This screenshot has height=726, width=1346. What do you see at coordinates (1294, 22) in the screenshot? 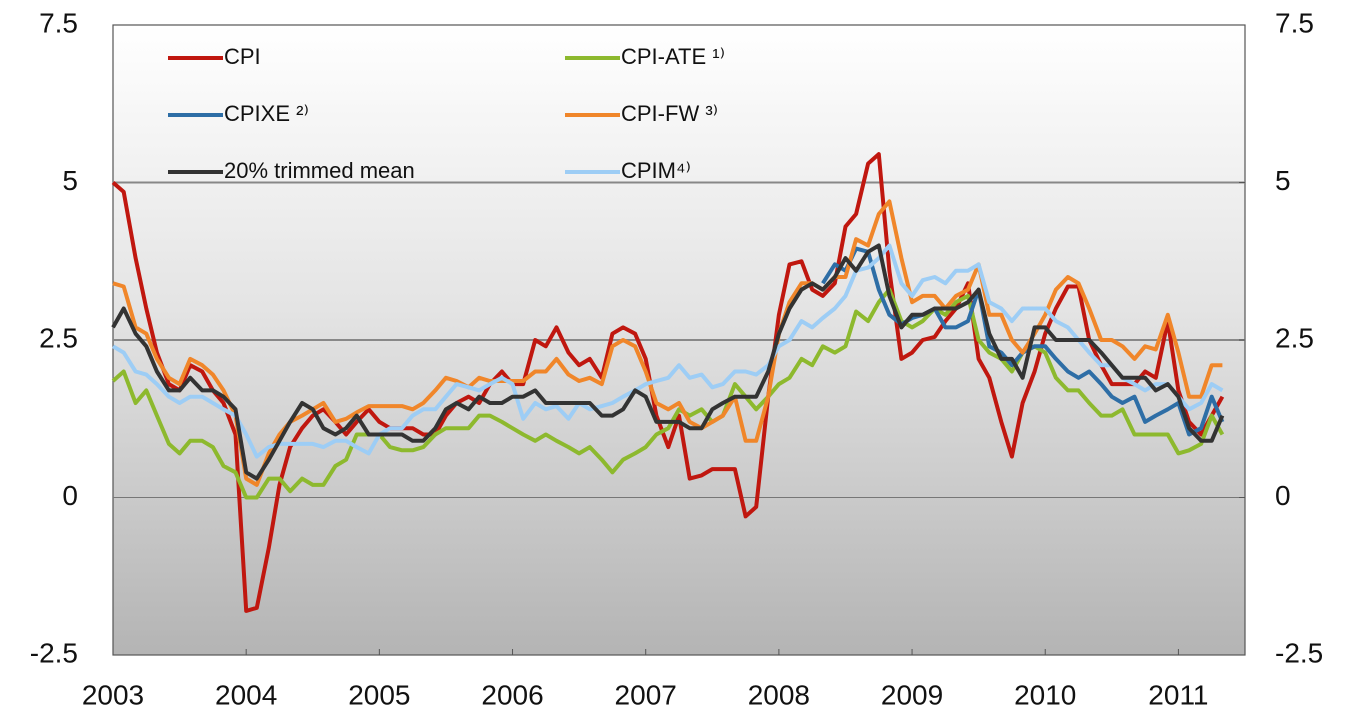
I see `y2-tick-label: 7.5` at bounding box center [1294, 22].